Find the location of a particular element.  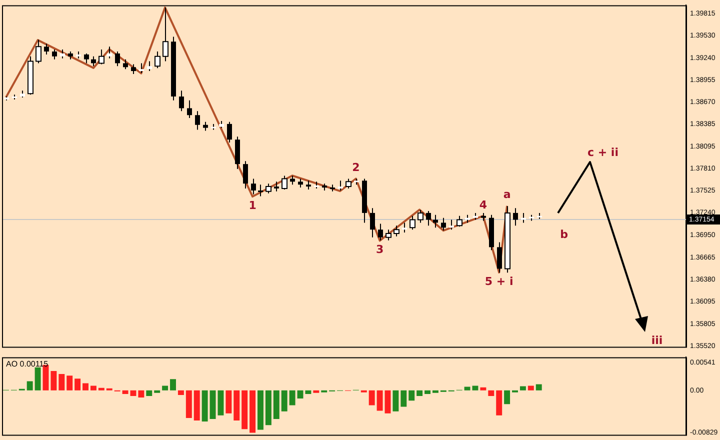

annotation: 3 is located at coordinates (380, 249).